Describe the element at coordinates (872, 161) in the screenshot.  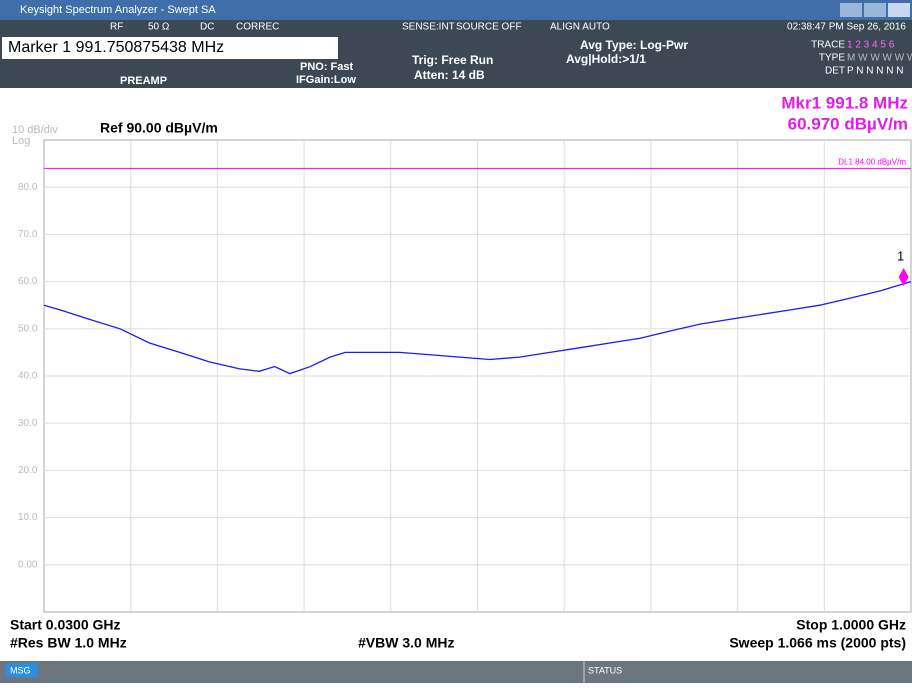
I see `display-line-label: DL1 84.00 dBµV/m` at that location.